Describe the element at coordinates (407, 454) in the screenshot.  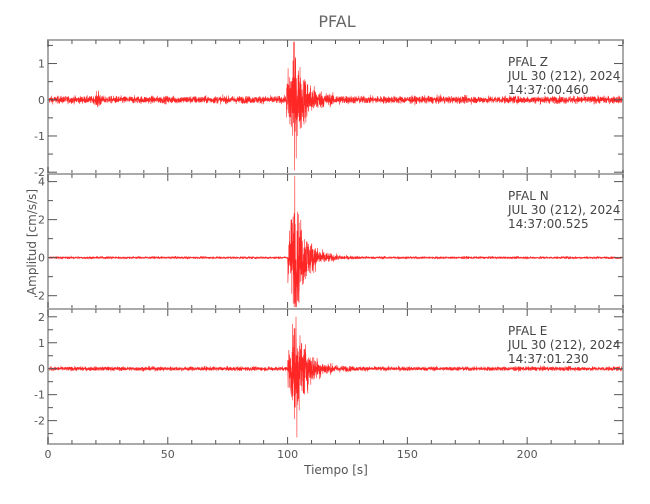
I see `x-tick-label: 150` at that location.